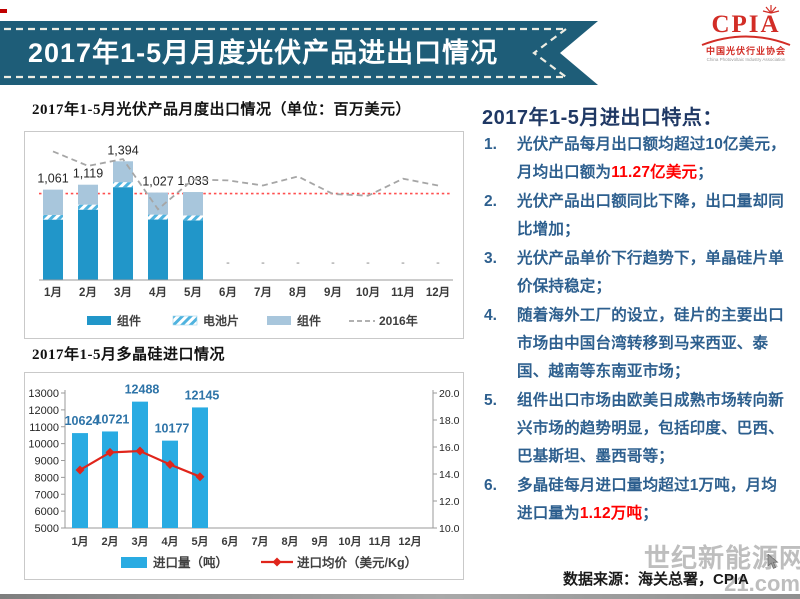  What do you see at coordinates (52, 179) in the screenshot?
I see `svg-text: 1,061` at bounding box center [52, 179].